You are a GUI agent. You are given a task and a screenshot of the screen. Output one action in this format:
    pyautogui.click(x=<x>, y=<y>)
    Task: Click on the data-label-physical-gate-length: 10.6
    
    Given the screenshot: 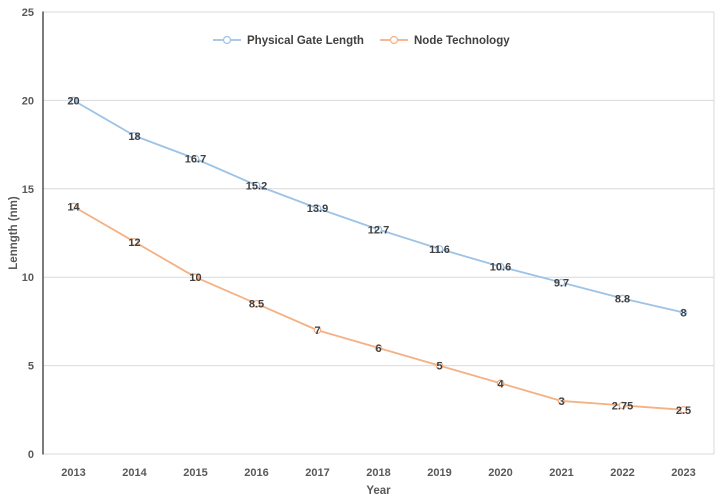 What is the action you would take?
    pyautogui.click(x=500, y=268)
    